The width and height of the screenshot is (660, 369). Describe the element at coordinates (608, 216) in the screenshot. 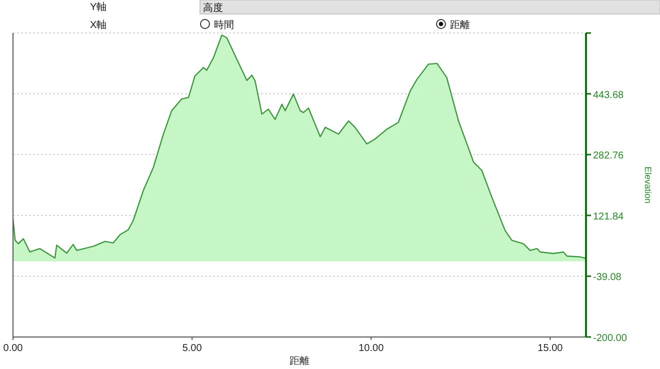

I see `y-tick-label: 121.84` at that location.